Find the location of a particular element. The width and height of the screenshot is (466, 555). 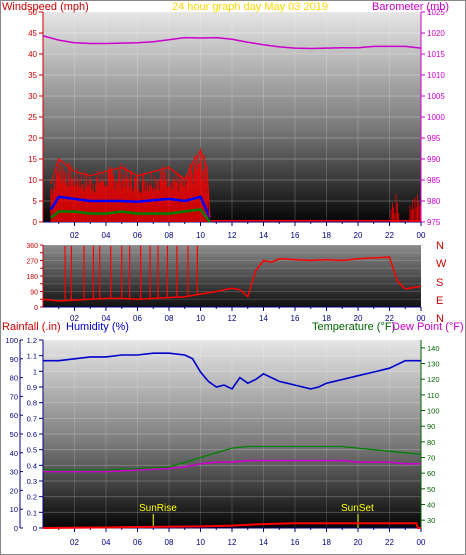

humidity-axis: 0 10 20 30 40 50 60 70 80 90 100 is located at coordinates (14, 434).